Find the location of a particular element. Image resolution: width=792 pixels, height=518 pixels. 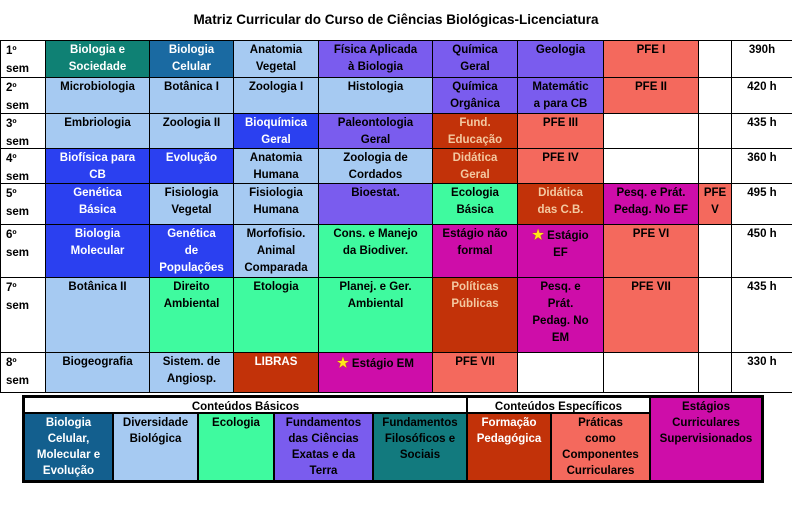

course-cell: Zoologia de Cordados is located at coordinates (375, 166).